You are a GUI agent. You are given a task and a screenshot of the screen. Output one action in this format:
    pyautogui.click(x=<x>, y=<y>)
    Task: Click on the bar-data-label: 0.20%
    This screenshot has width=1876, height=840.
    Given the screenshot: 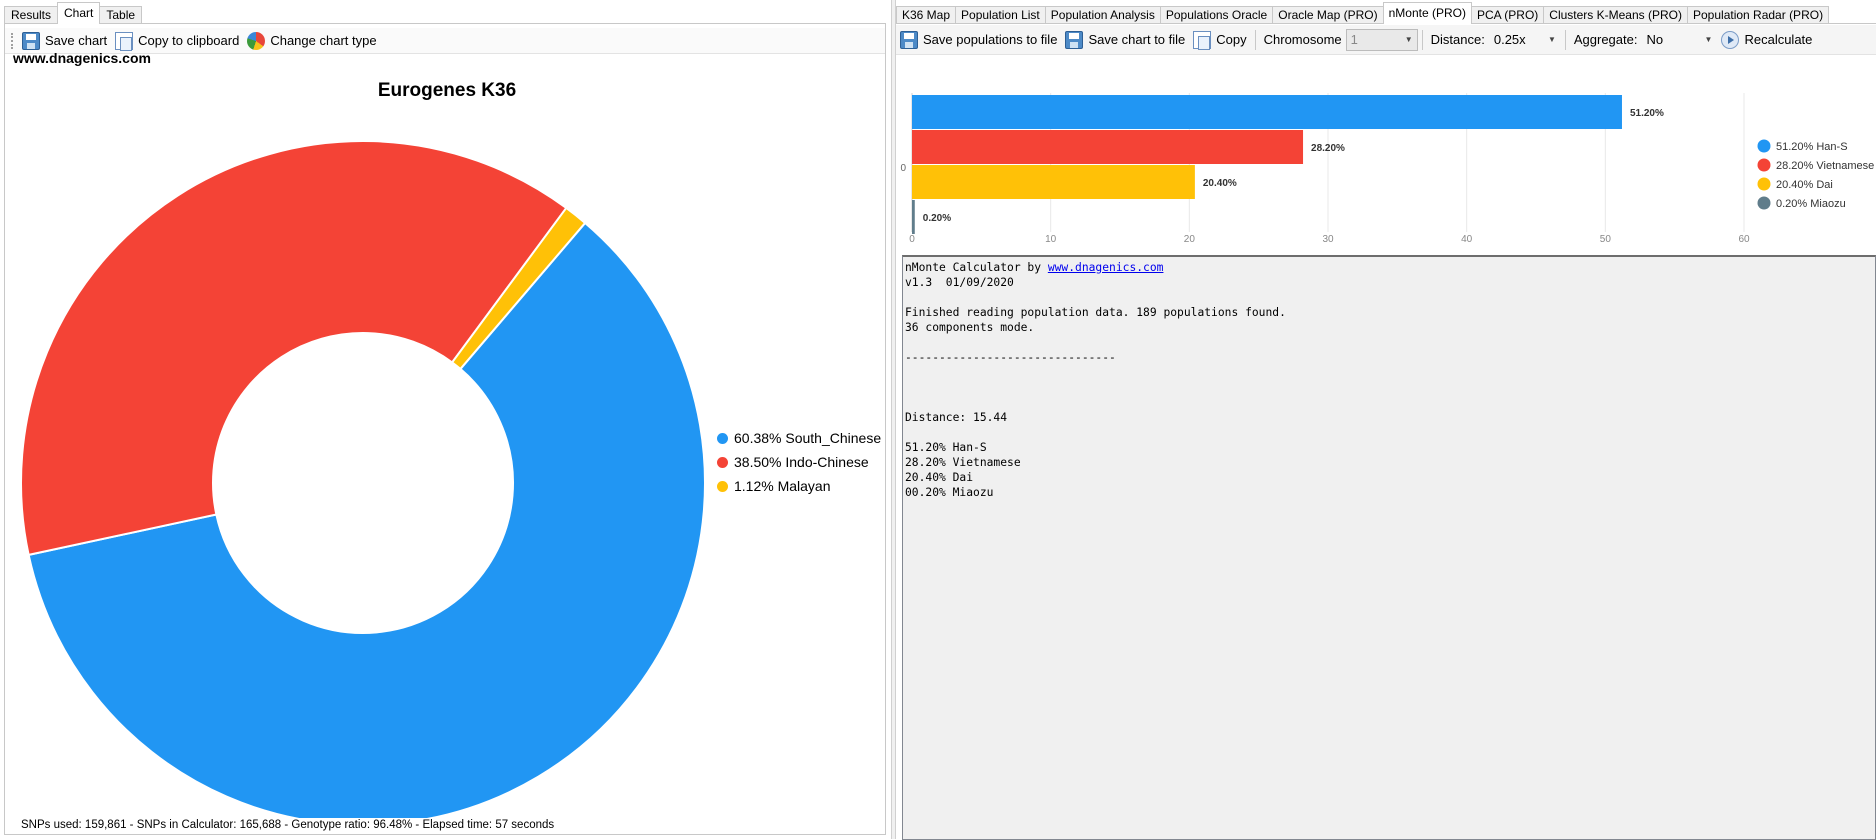 What is the action you would take?
    pyautogui.click(x=937, y=218)
    